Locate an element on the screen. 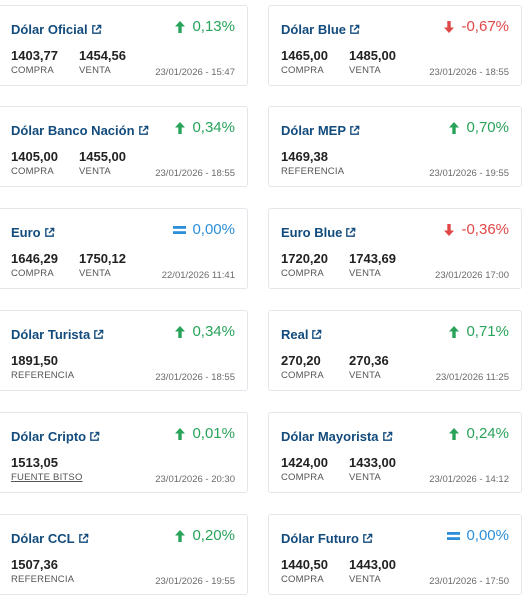 The width and height of the screenshot is (525, 595). change-percent: 0,01% is located at coordinates (213, 433).